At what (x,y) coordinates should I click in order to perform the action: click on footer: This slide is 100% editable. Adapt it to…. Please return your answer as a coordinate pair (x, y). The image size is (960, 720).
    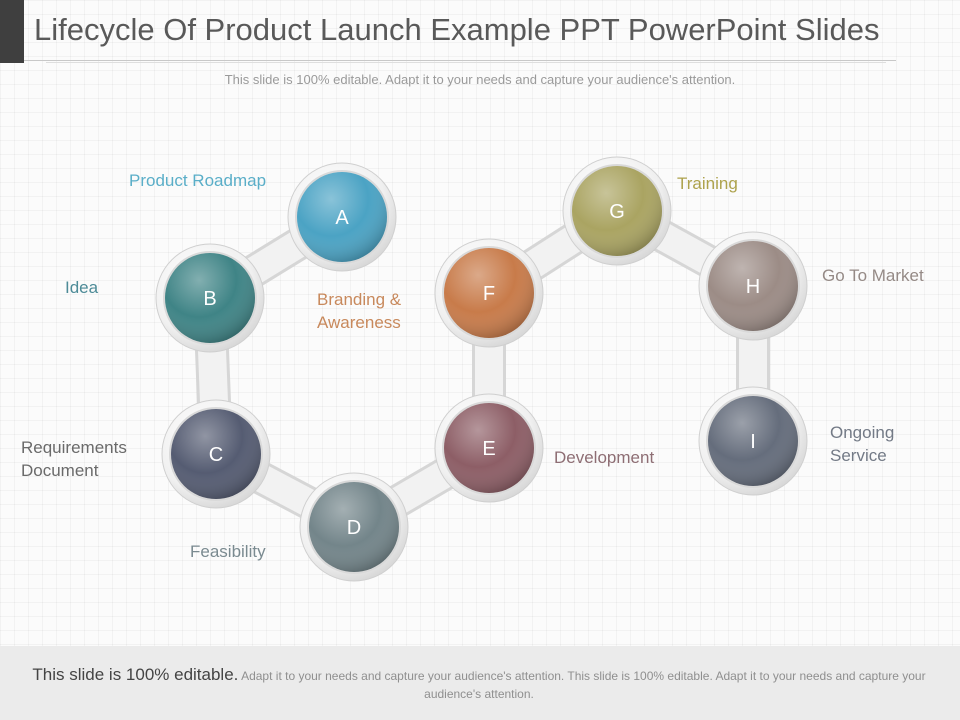
    Looking at the image, I should click on (480, 683).